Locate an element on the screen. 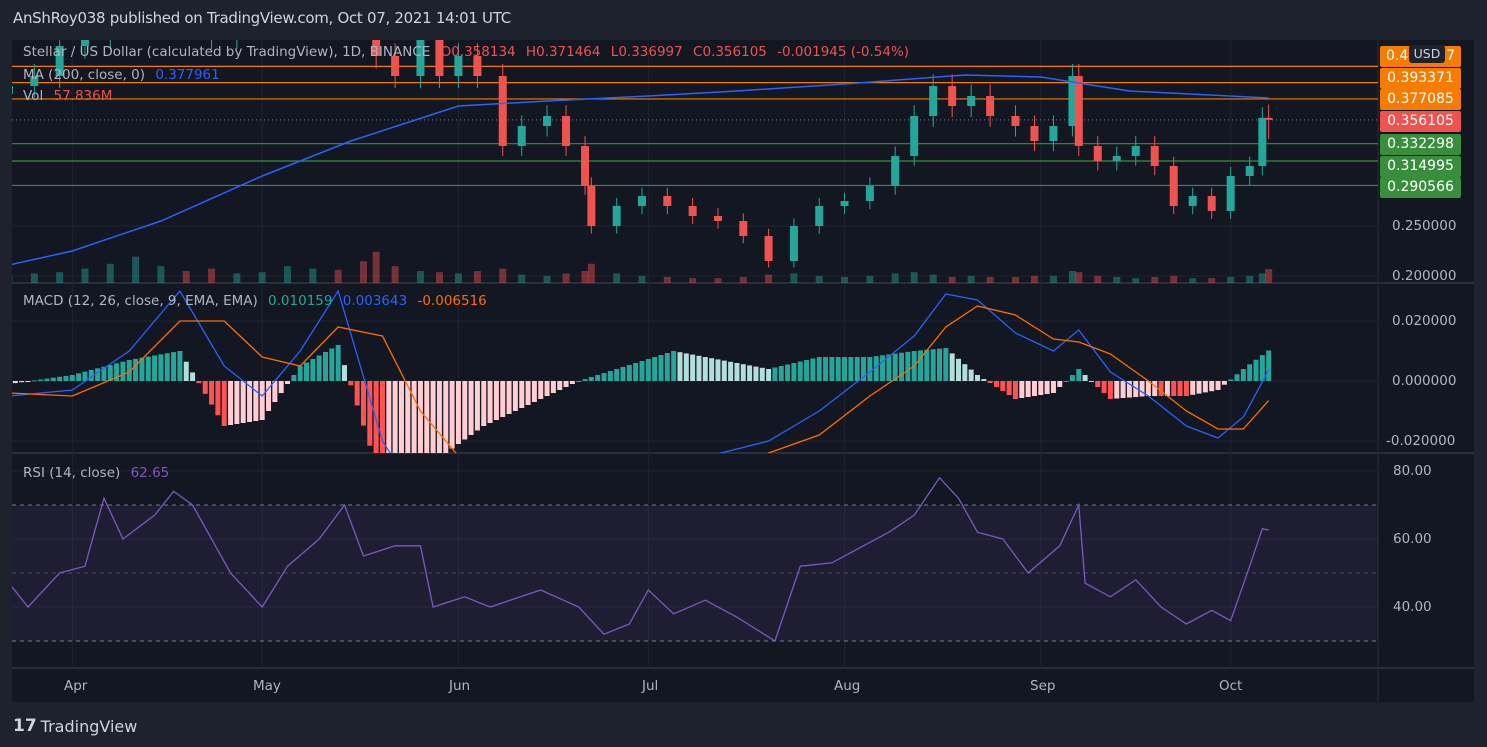 The height and width of the screenshot is (747, 1487). tradingview-logo: 17 TradingView is located at coordinates (75, 726).